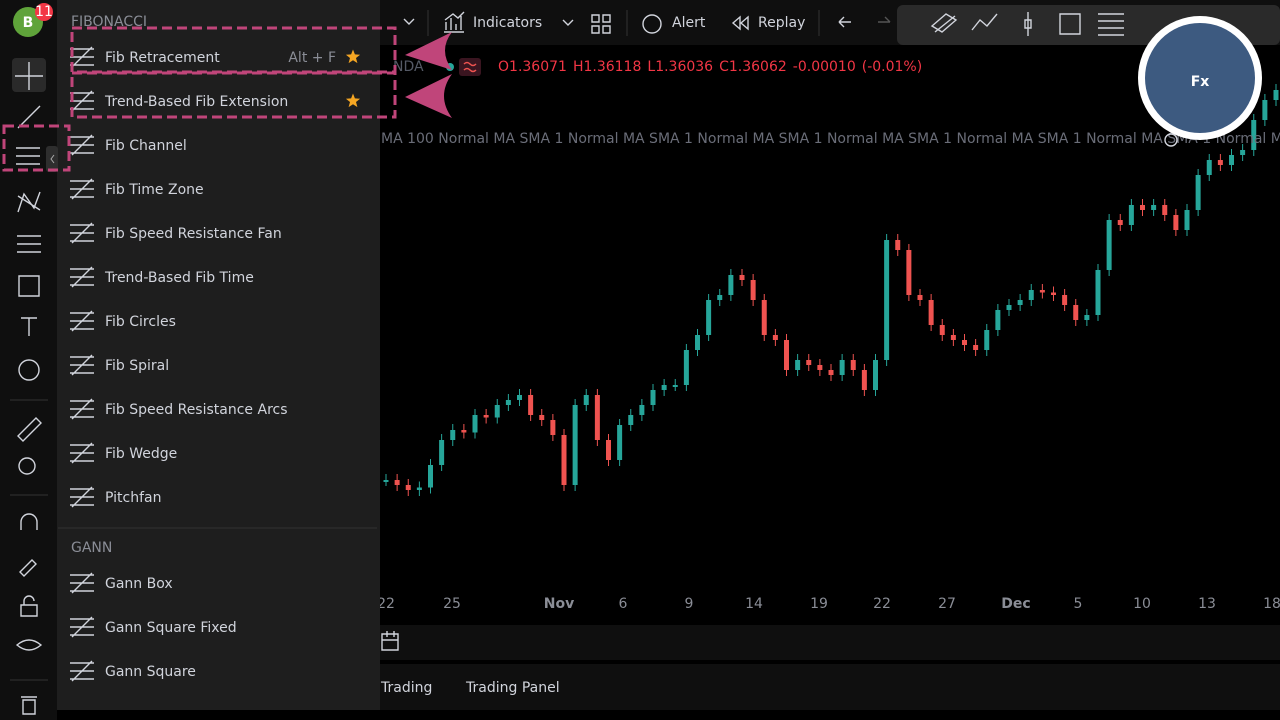  Describe the element at coordinates (984, 22) in the screenshot. I see `trend-icon` at that location.